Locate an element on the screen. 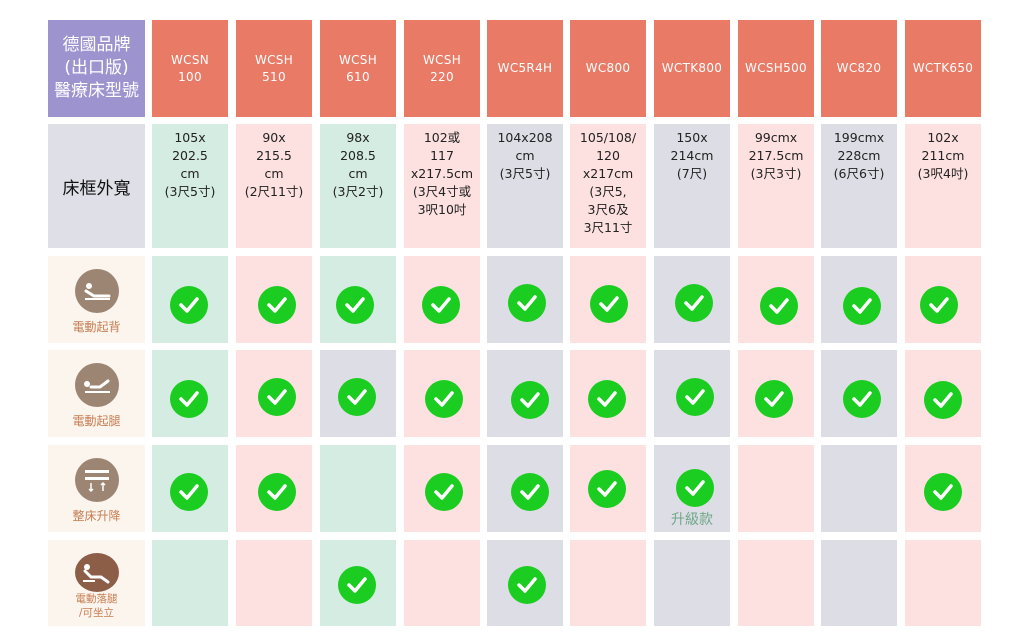 The image size is (1024, 634). feature-backrest-lift: 電動起背 is located at coordinates (96, 299).